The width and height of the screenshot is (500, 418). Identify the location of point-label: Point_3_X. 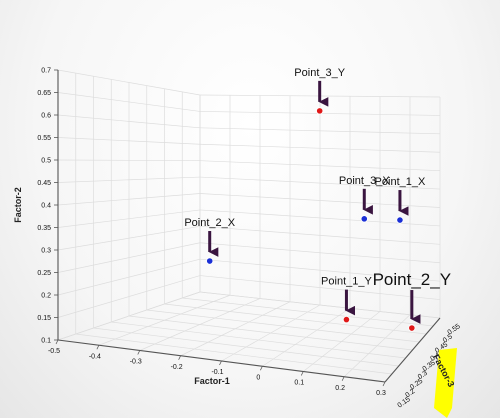
(364, 181).